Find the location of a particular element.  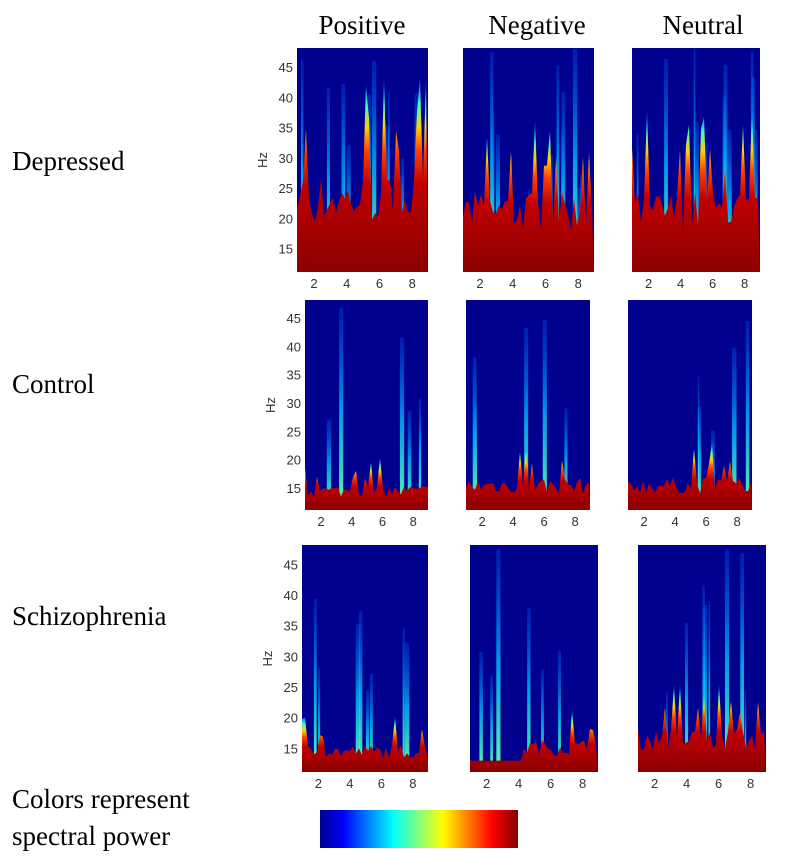

row-label: Control is located at coordinates (53, 384).